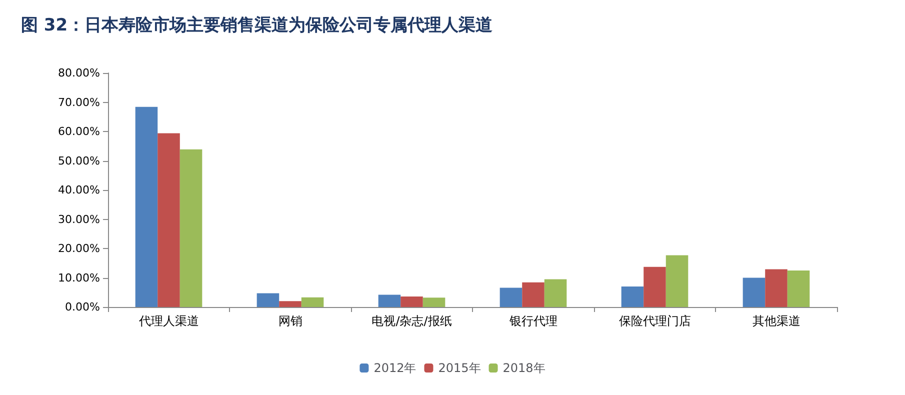 This screenshot has width=905, height=395. I want to click on x-tick-label: 银行代理, so click(533, 321).